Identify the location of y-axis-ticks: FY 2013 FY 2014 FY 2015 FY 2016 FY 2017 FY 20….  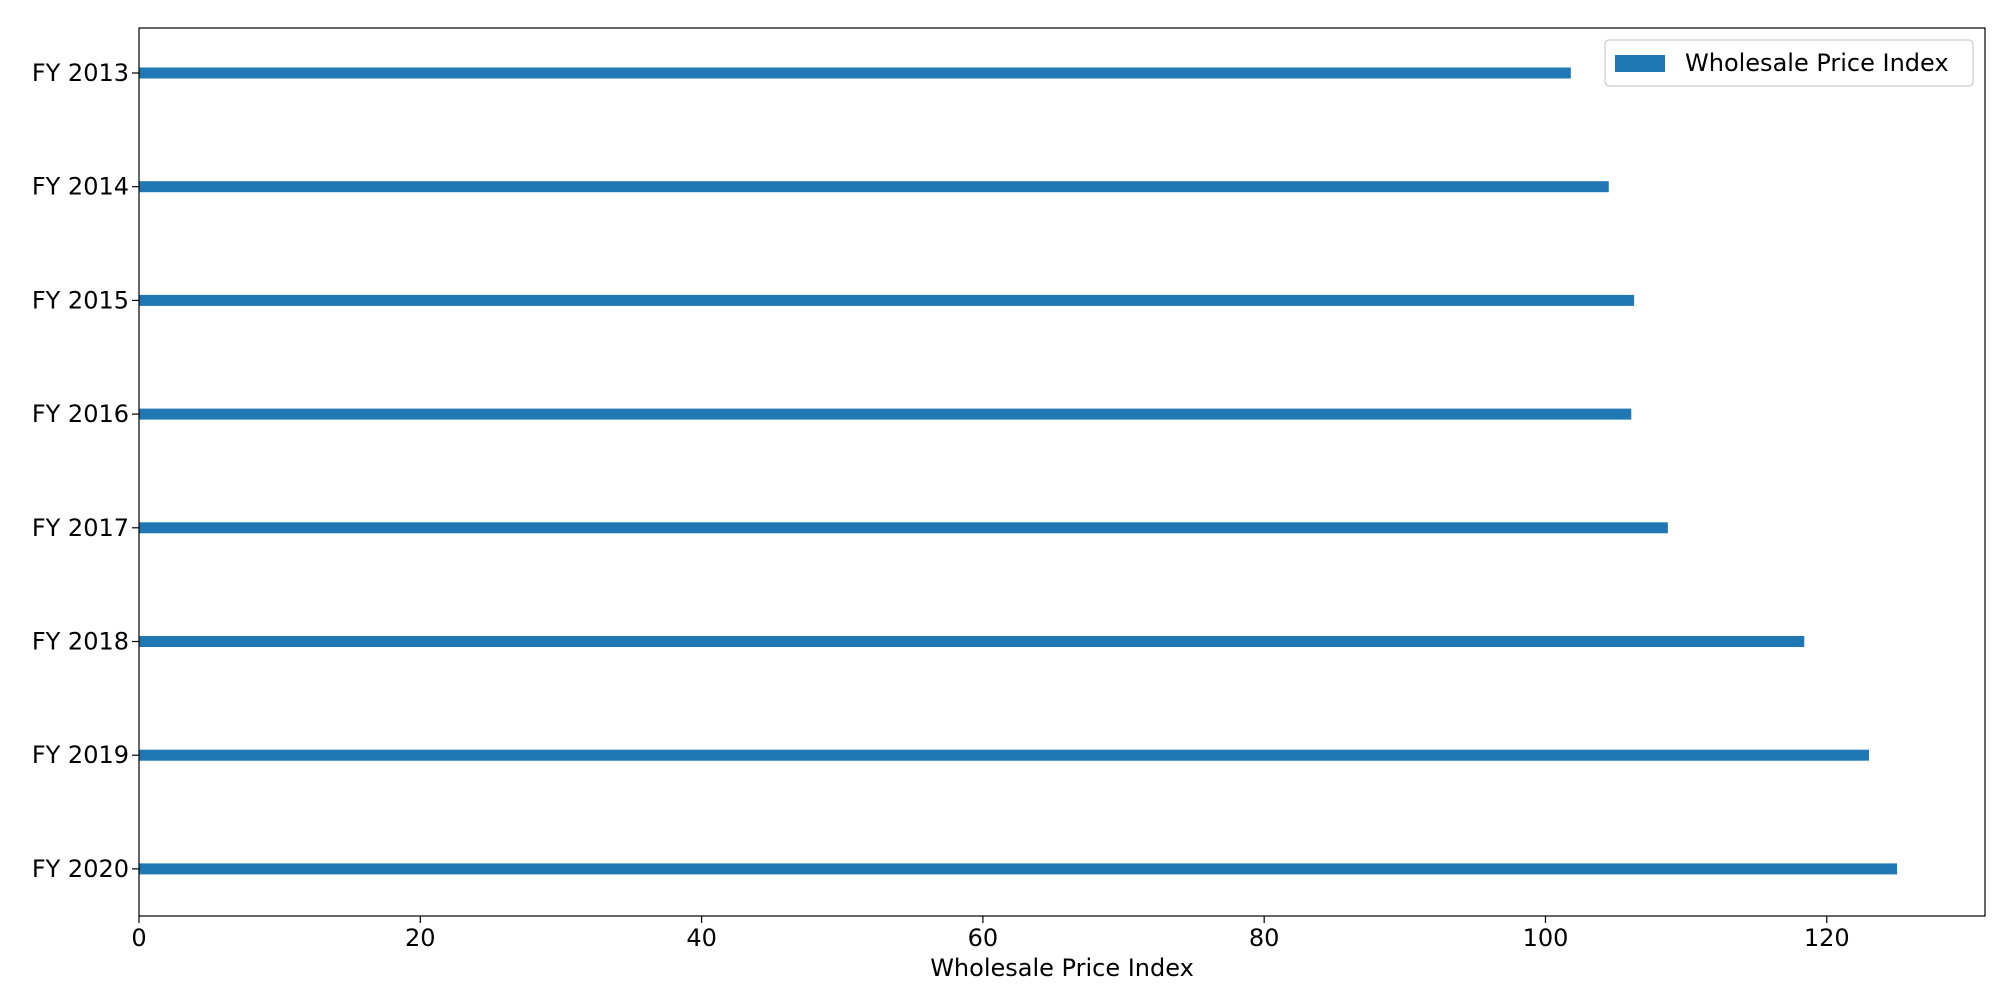
(85, 471).